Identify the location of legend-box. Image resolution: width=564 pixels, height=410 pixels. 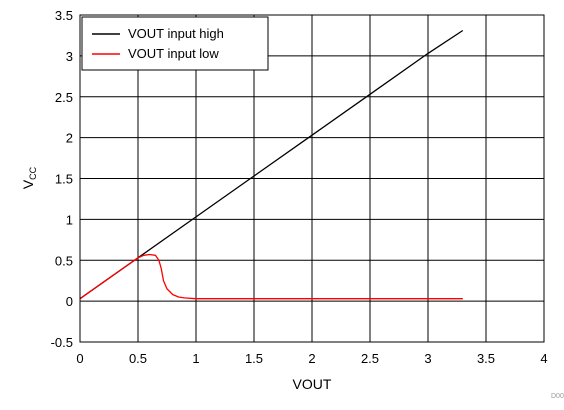
(175, 43).